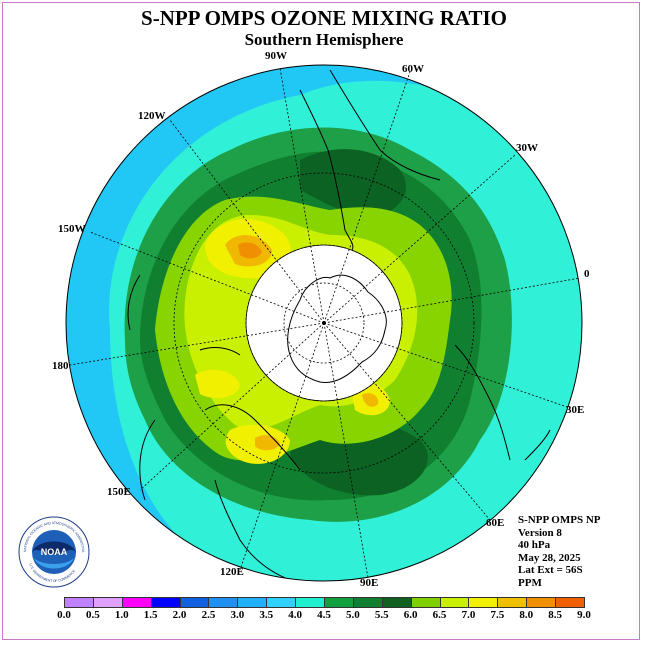 Image resolution: width=648 pixels, height=648 pixels. What do you see at coordinates (587, 274) in the screenshot?
I see `label-0: 0` at bounding box center [587, 274].